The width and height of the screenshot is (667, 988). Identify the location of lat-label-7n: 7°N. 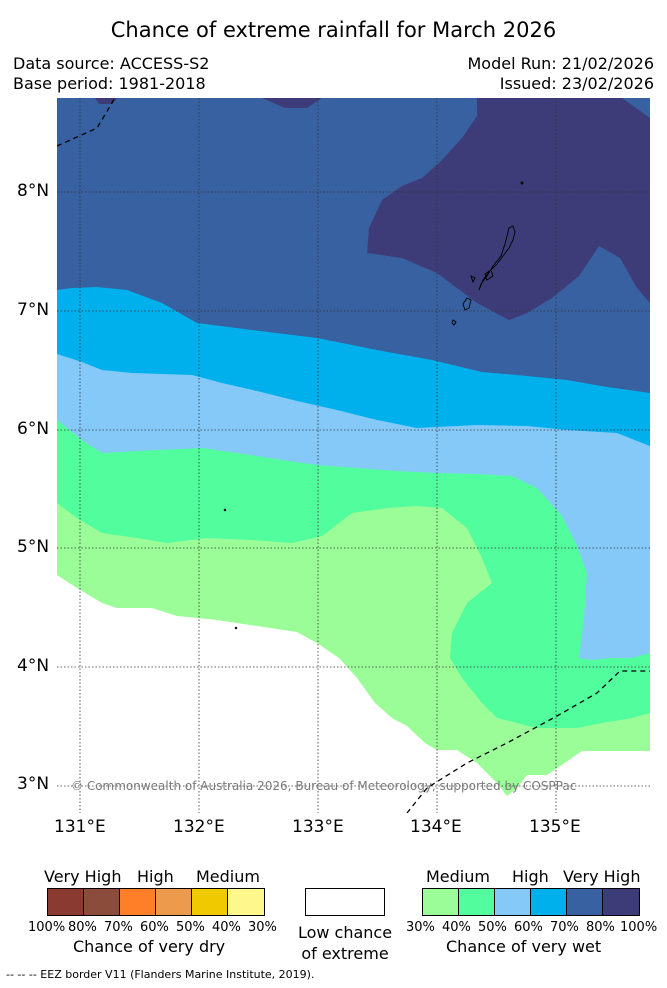
(33, 310).